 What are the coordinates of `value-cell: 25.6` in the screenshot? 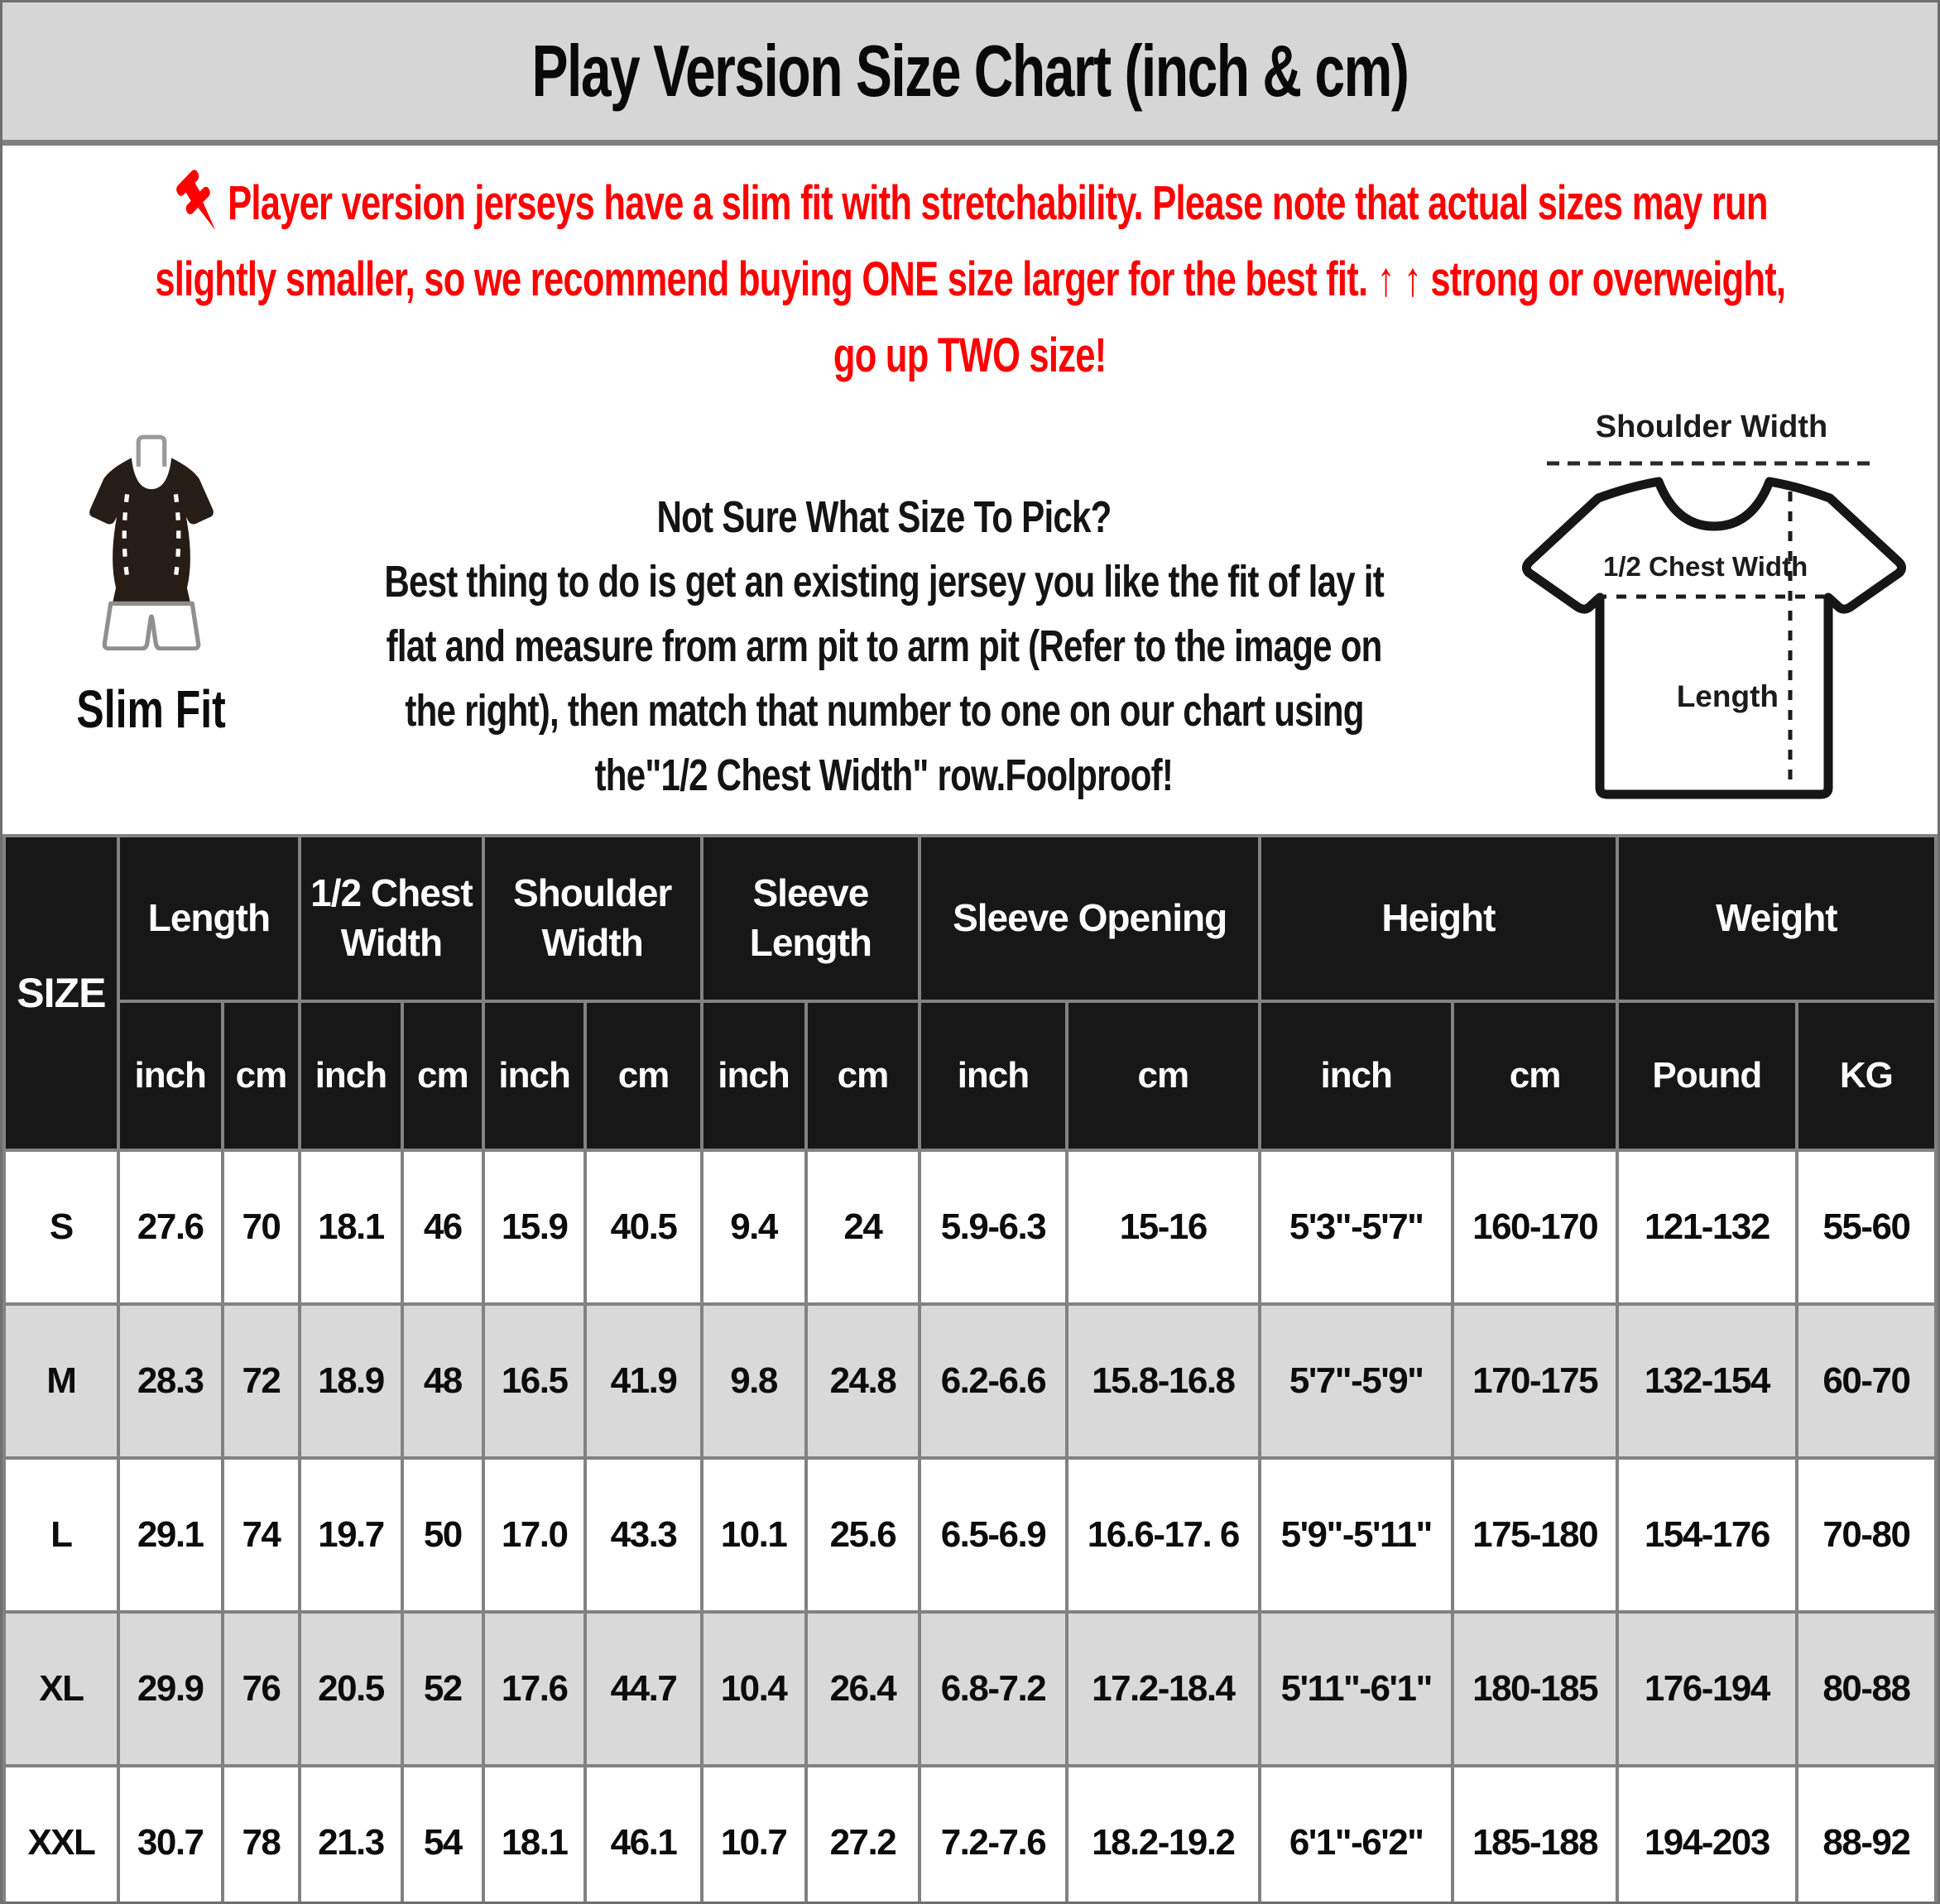 It's located at (863, 1535).